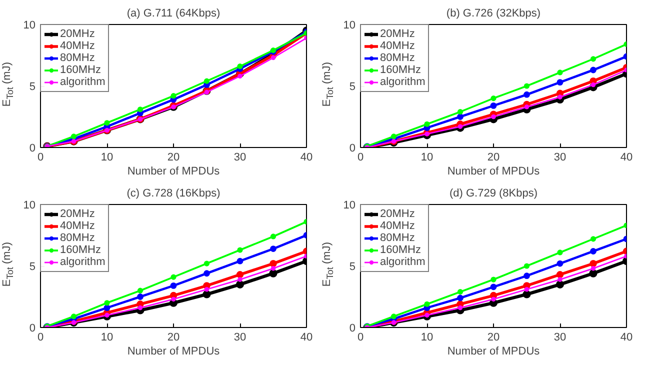 Image resolution: width=653 pixels, height=372 pixels. What do you see at coordinates (173, 194) in the screenshot?
I see `chart-title: (c) G.728 (16Kbps)` at bounding box center [173, 194].